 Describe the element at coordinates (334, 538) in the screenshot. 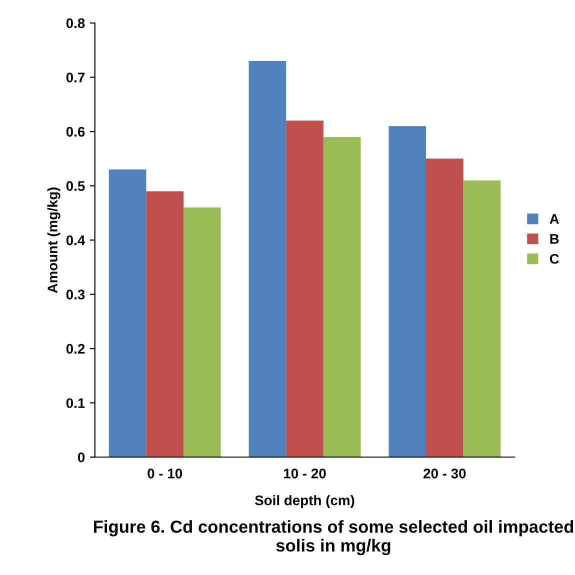

I see `caption: Figure 6. Cd concentrations of some selected oil impacted solis in mg/kg` at that location.